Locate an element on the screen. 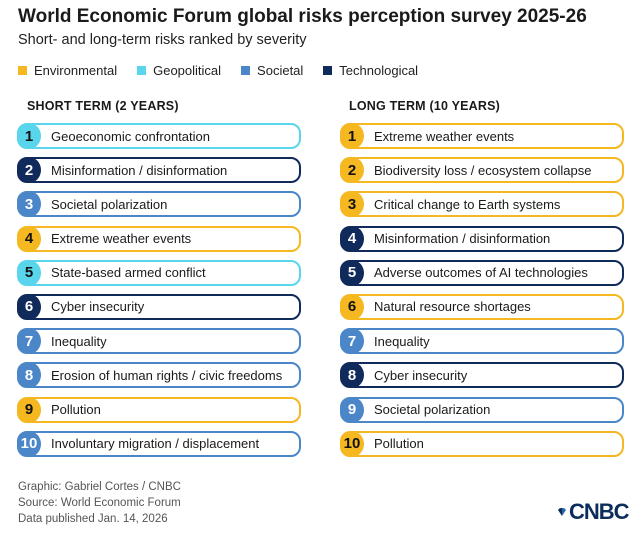  legend-swatch-societal is located at coordinates (246, 70).